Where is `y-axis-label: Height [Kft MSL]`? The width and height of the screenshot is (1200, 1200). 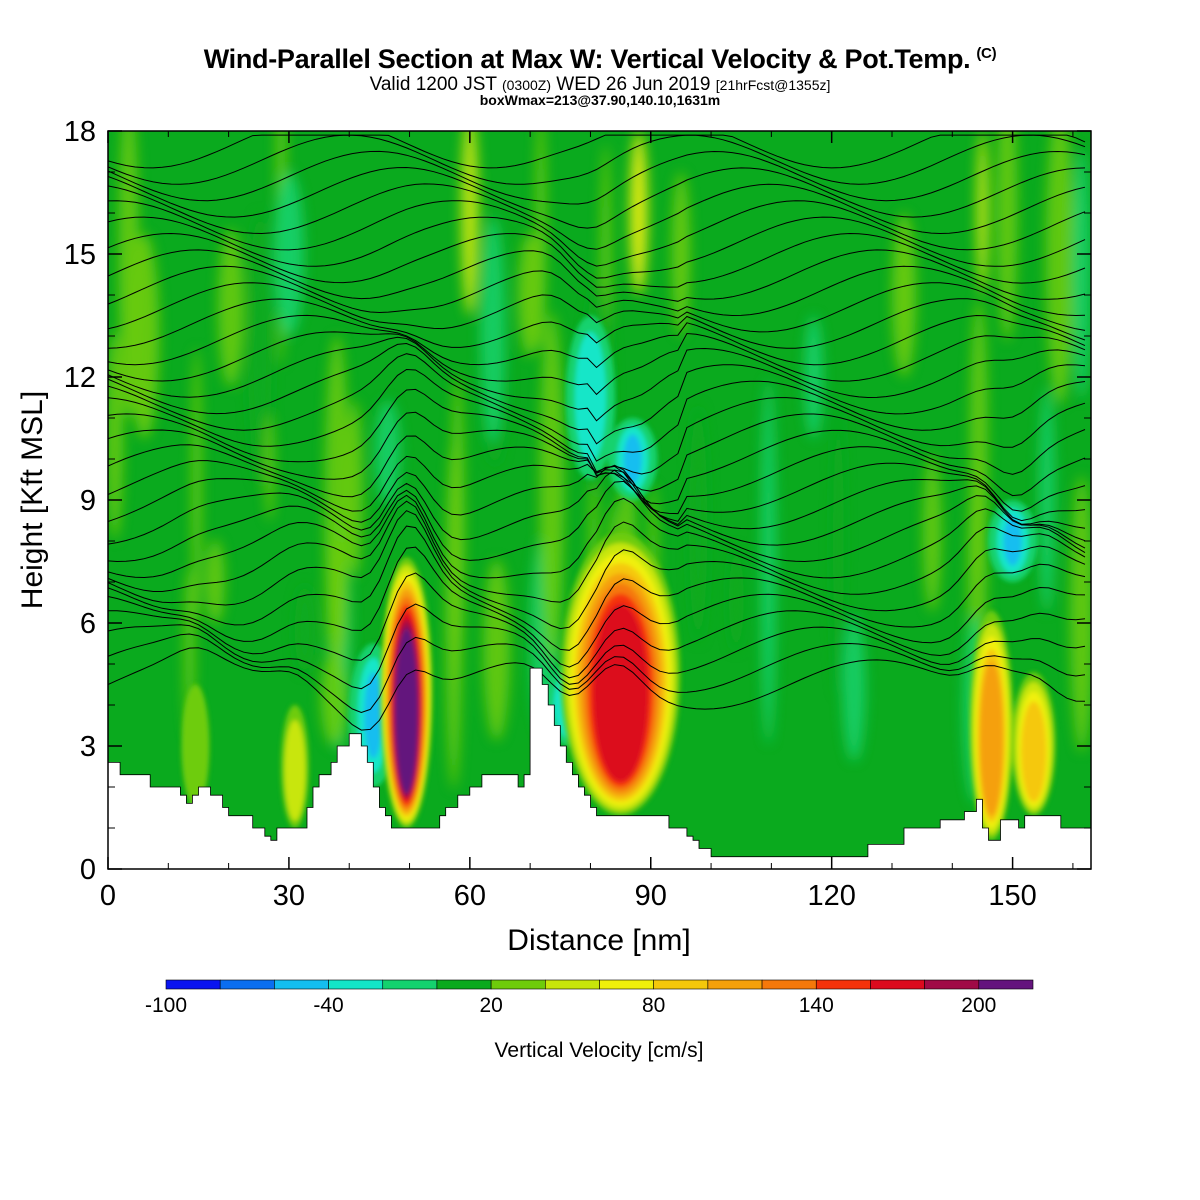
y-axis-label: Height [Kft MSL] is located at coordinates (32, 500).